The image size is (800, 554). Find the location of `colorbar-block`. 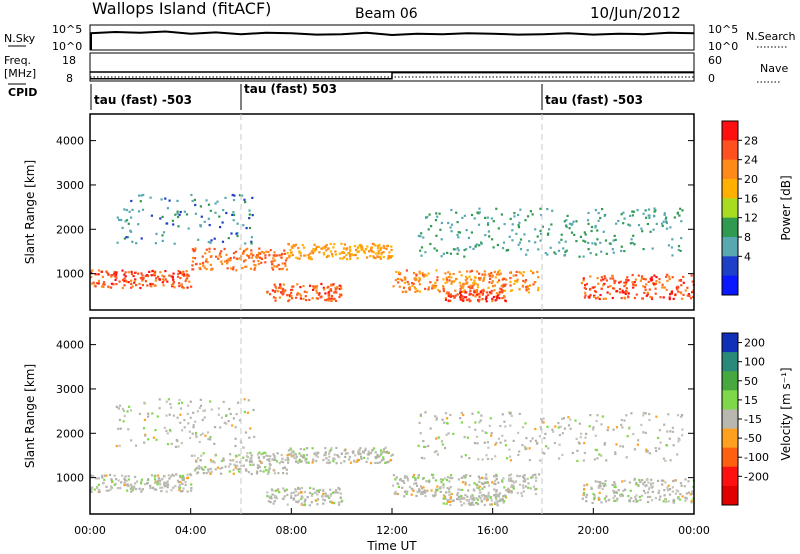

colorbar-block is located at coordinates (730, 381).